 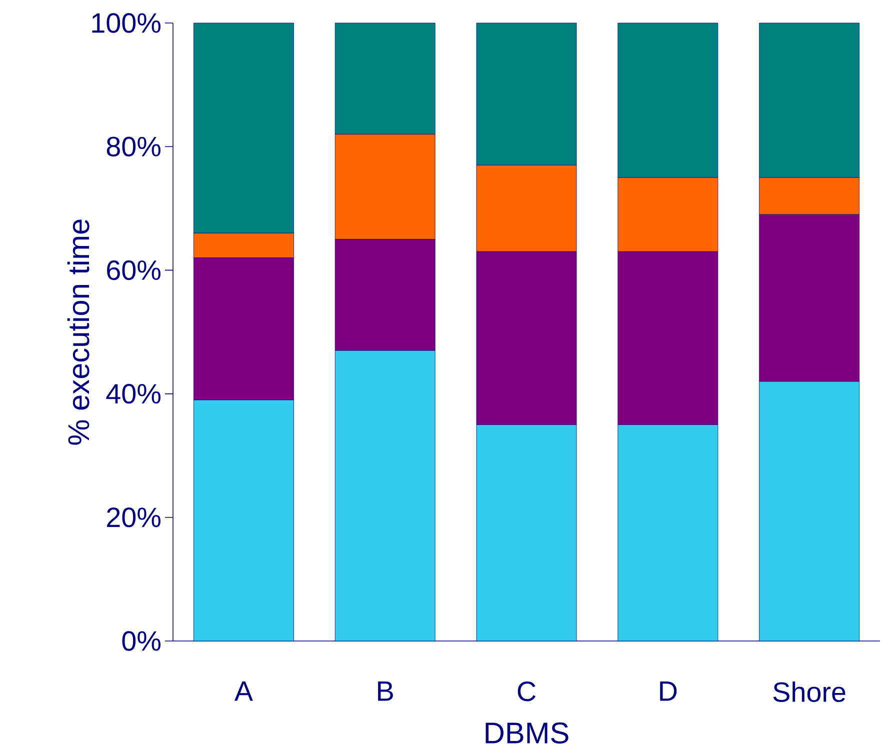 I want to click on y-tick-label: 80%, so click(x=133, y=146).